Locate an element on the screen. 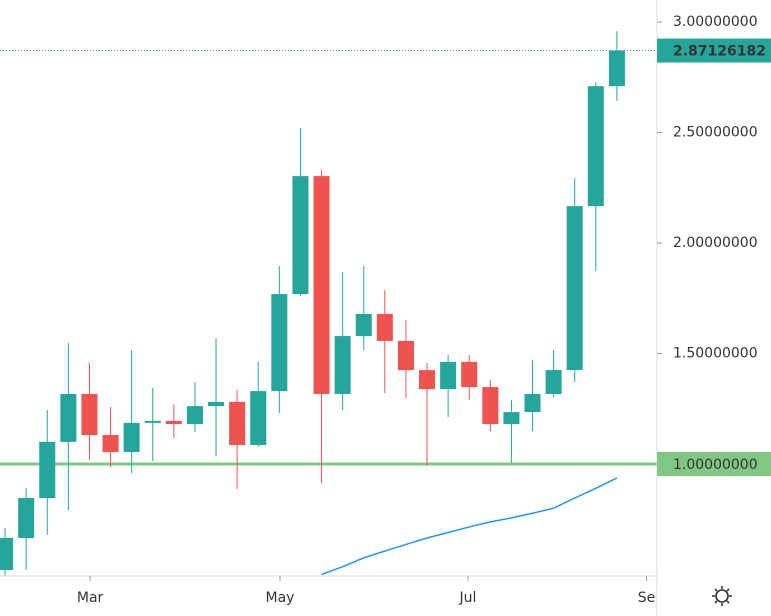  last-price-box is located at coordinates (714, 50).